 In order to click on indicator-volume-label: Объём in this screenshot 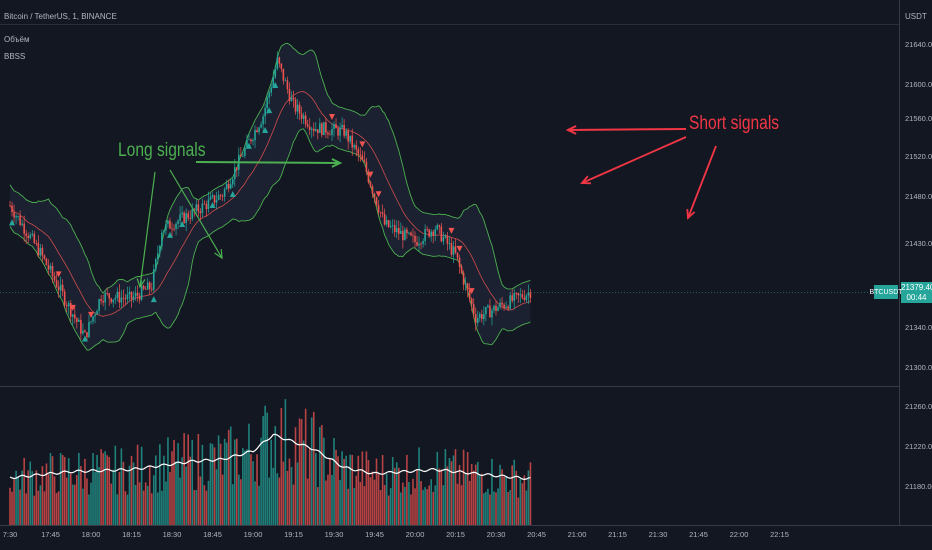, I will do `click(17, 39)`.